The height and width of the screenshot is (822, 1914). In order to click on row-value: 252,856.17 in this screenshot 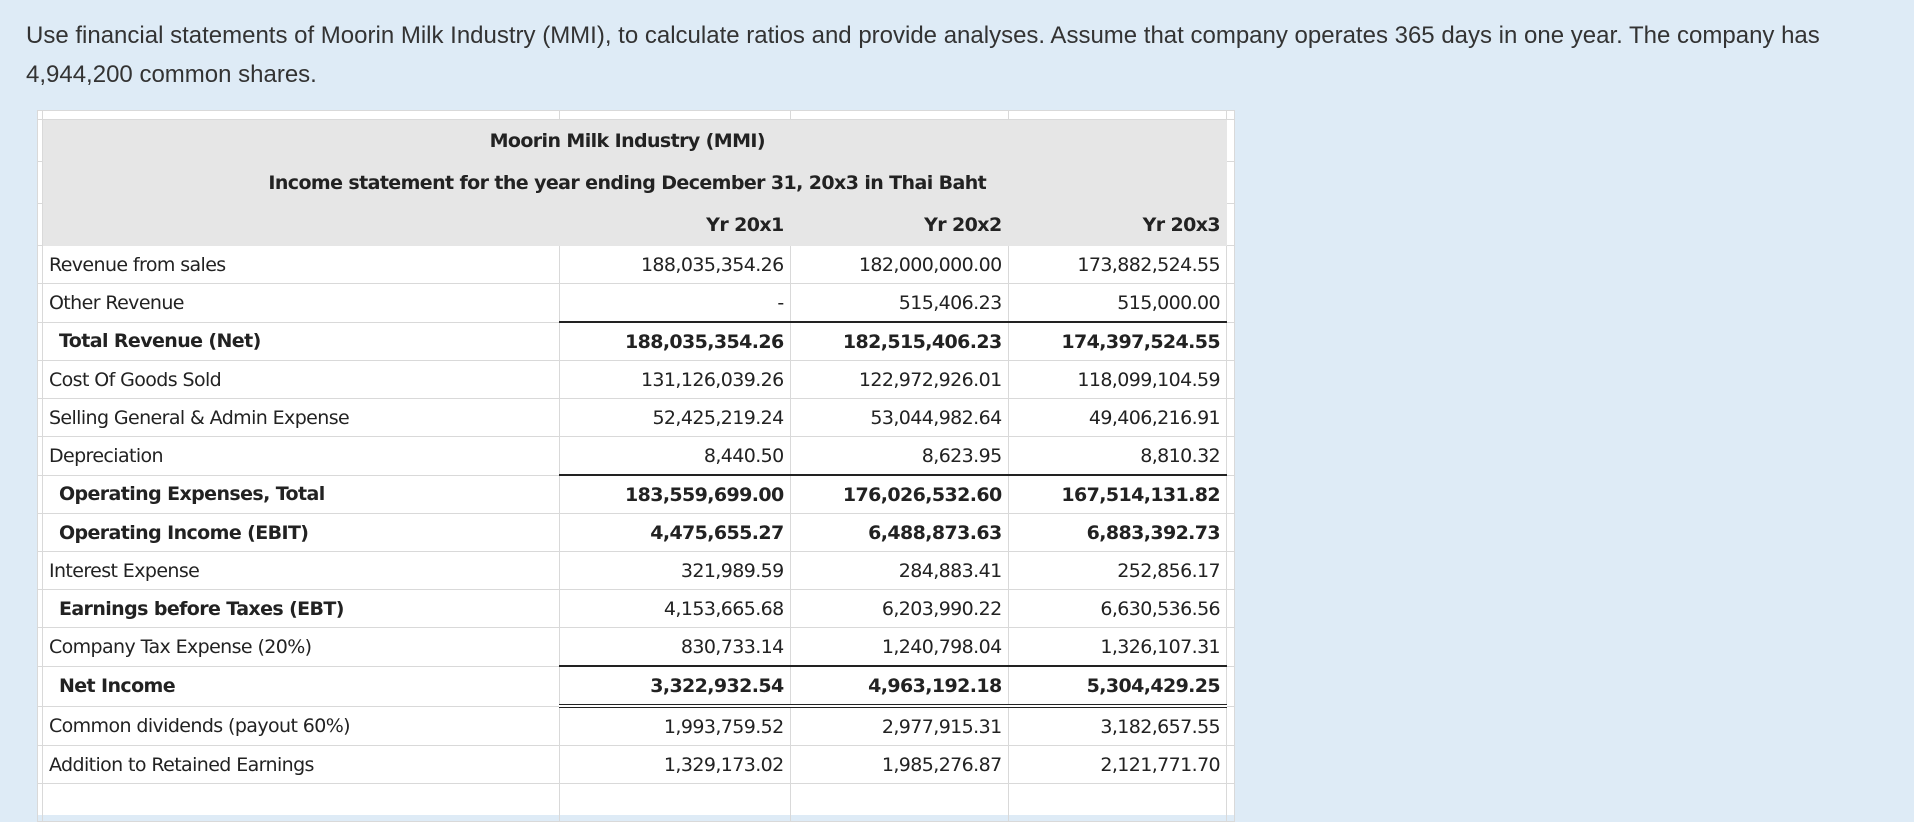, I will do `click(1117, 570)`.